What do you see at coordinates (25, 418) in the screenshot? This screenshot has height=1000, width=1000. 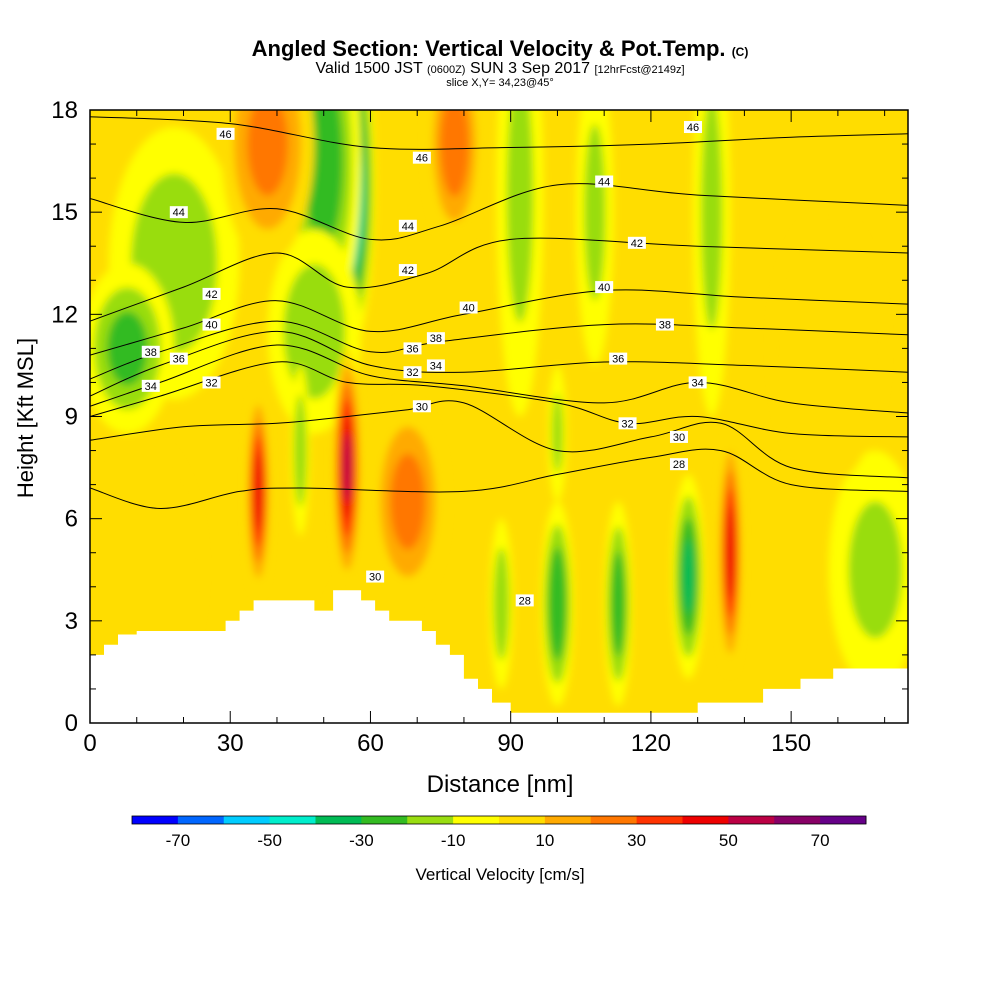 I see `y-axis-label: Height [Kft MSL]` at bounding box center [25, 418].